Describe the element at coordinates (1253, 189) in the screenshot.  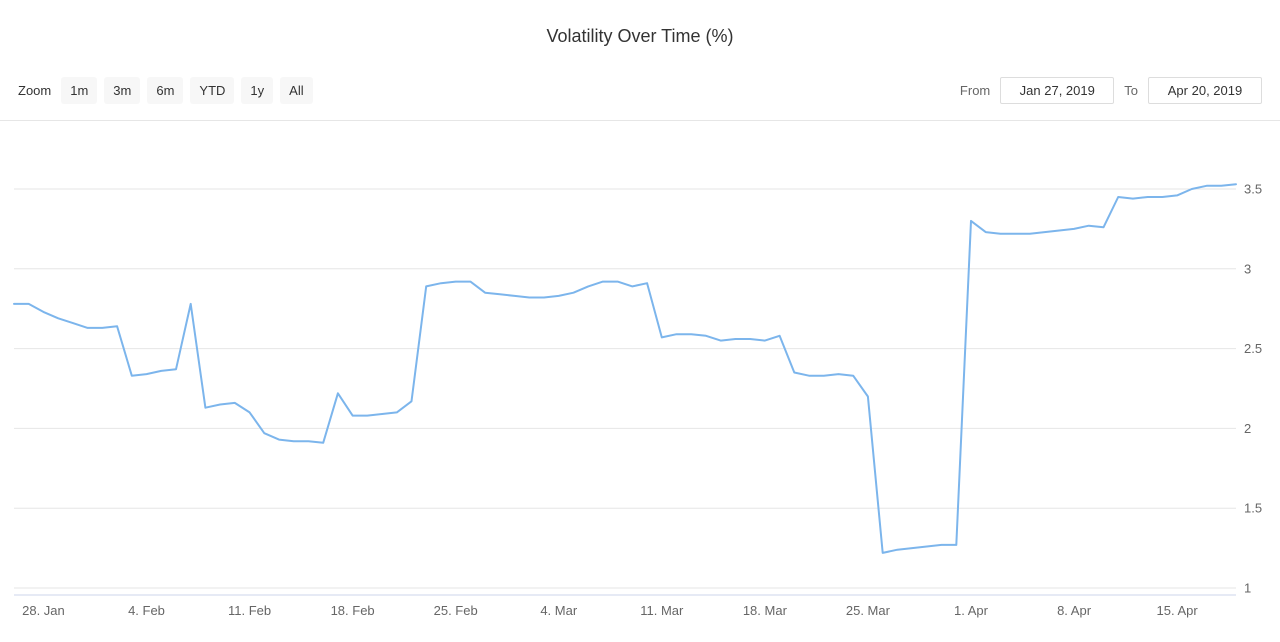
I see `y-axis-label: 3.5` at that location.